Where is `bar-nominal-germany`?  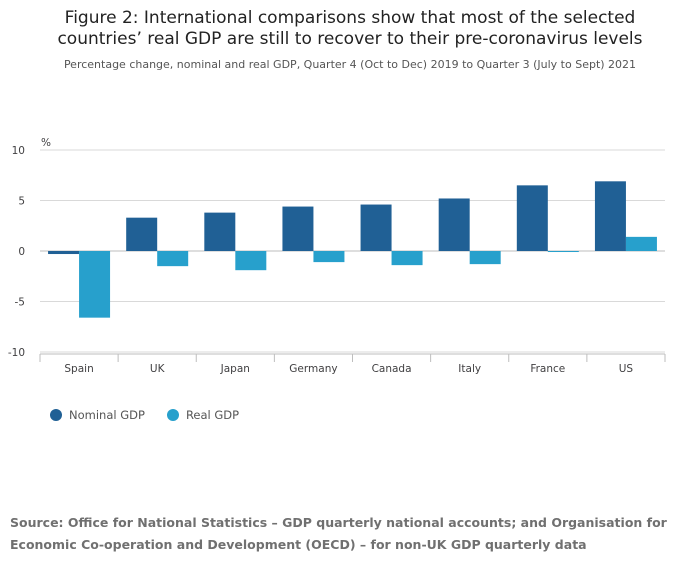 bar-nominal-germany is located at coordinates (298, 228).